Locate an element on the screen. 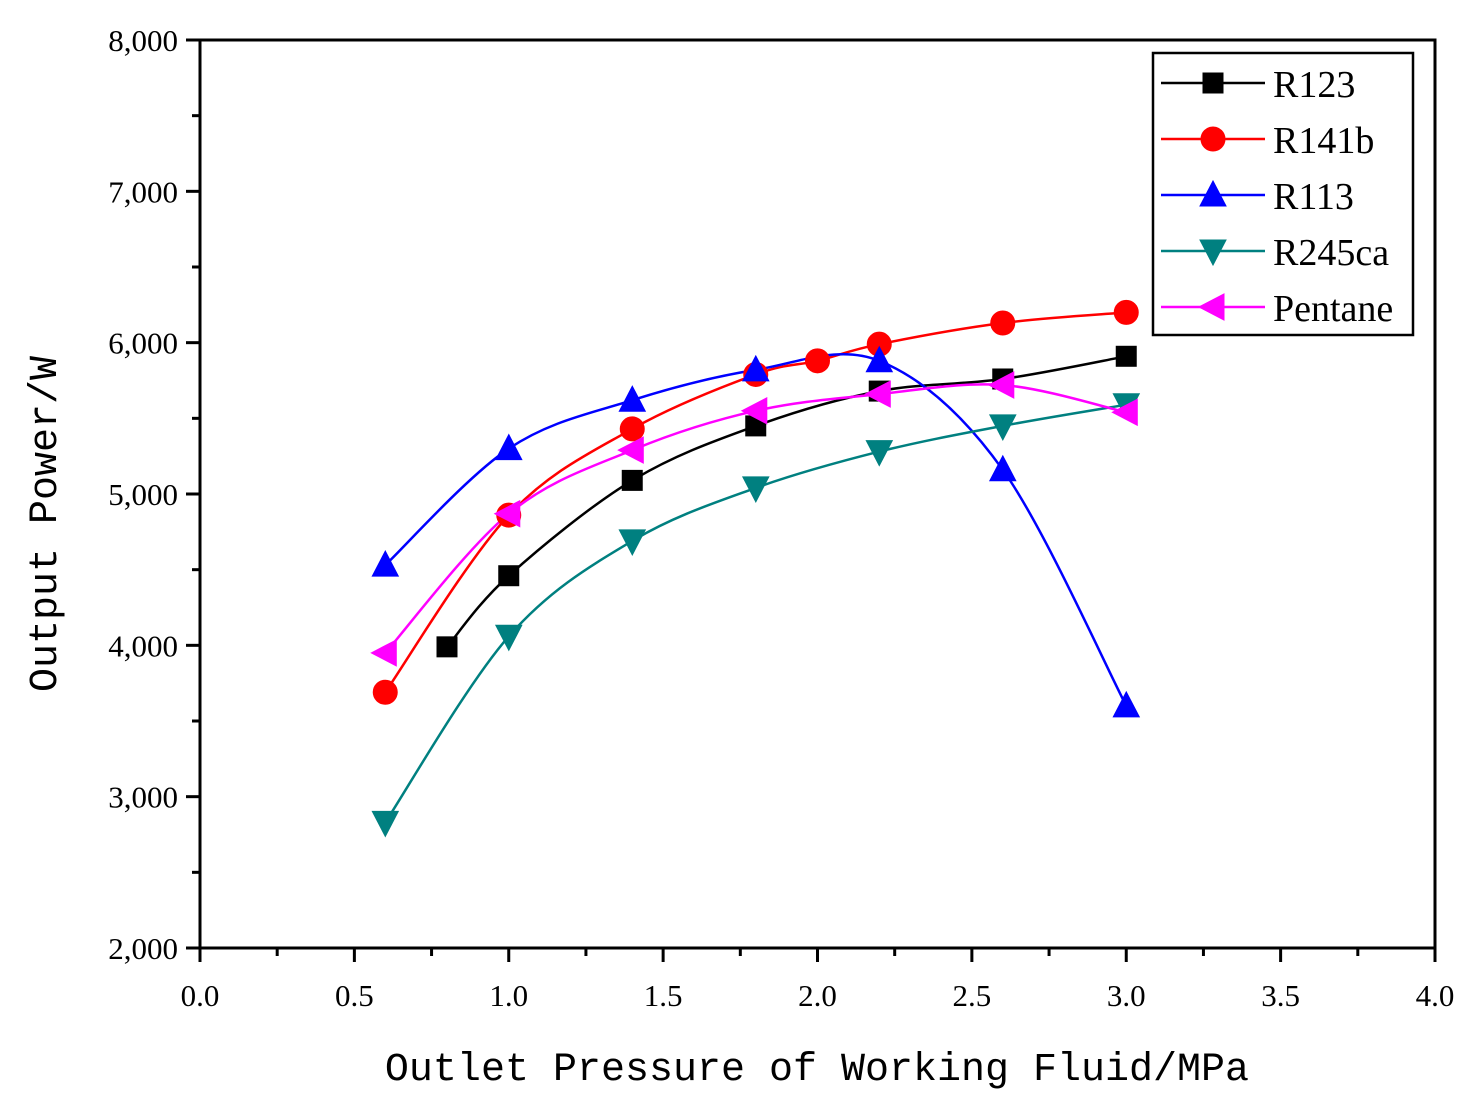  y-tick-label: 3,000 is located at coordinates (143, 797).